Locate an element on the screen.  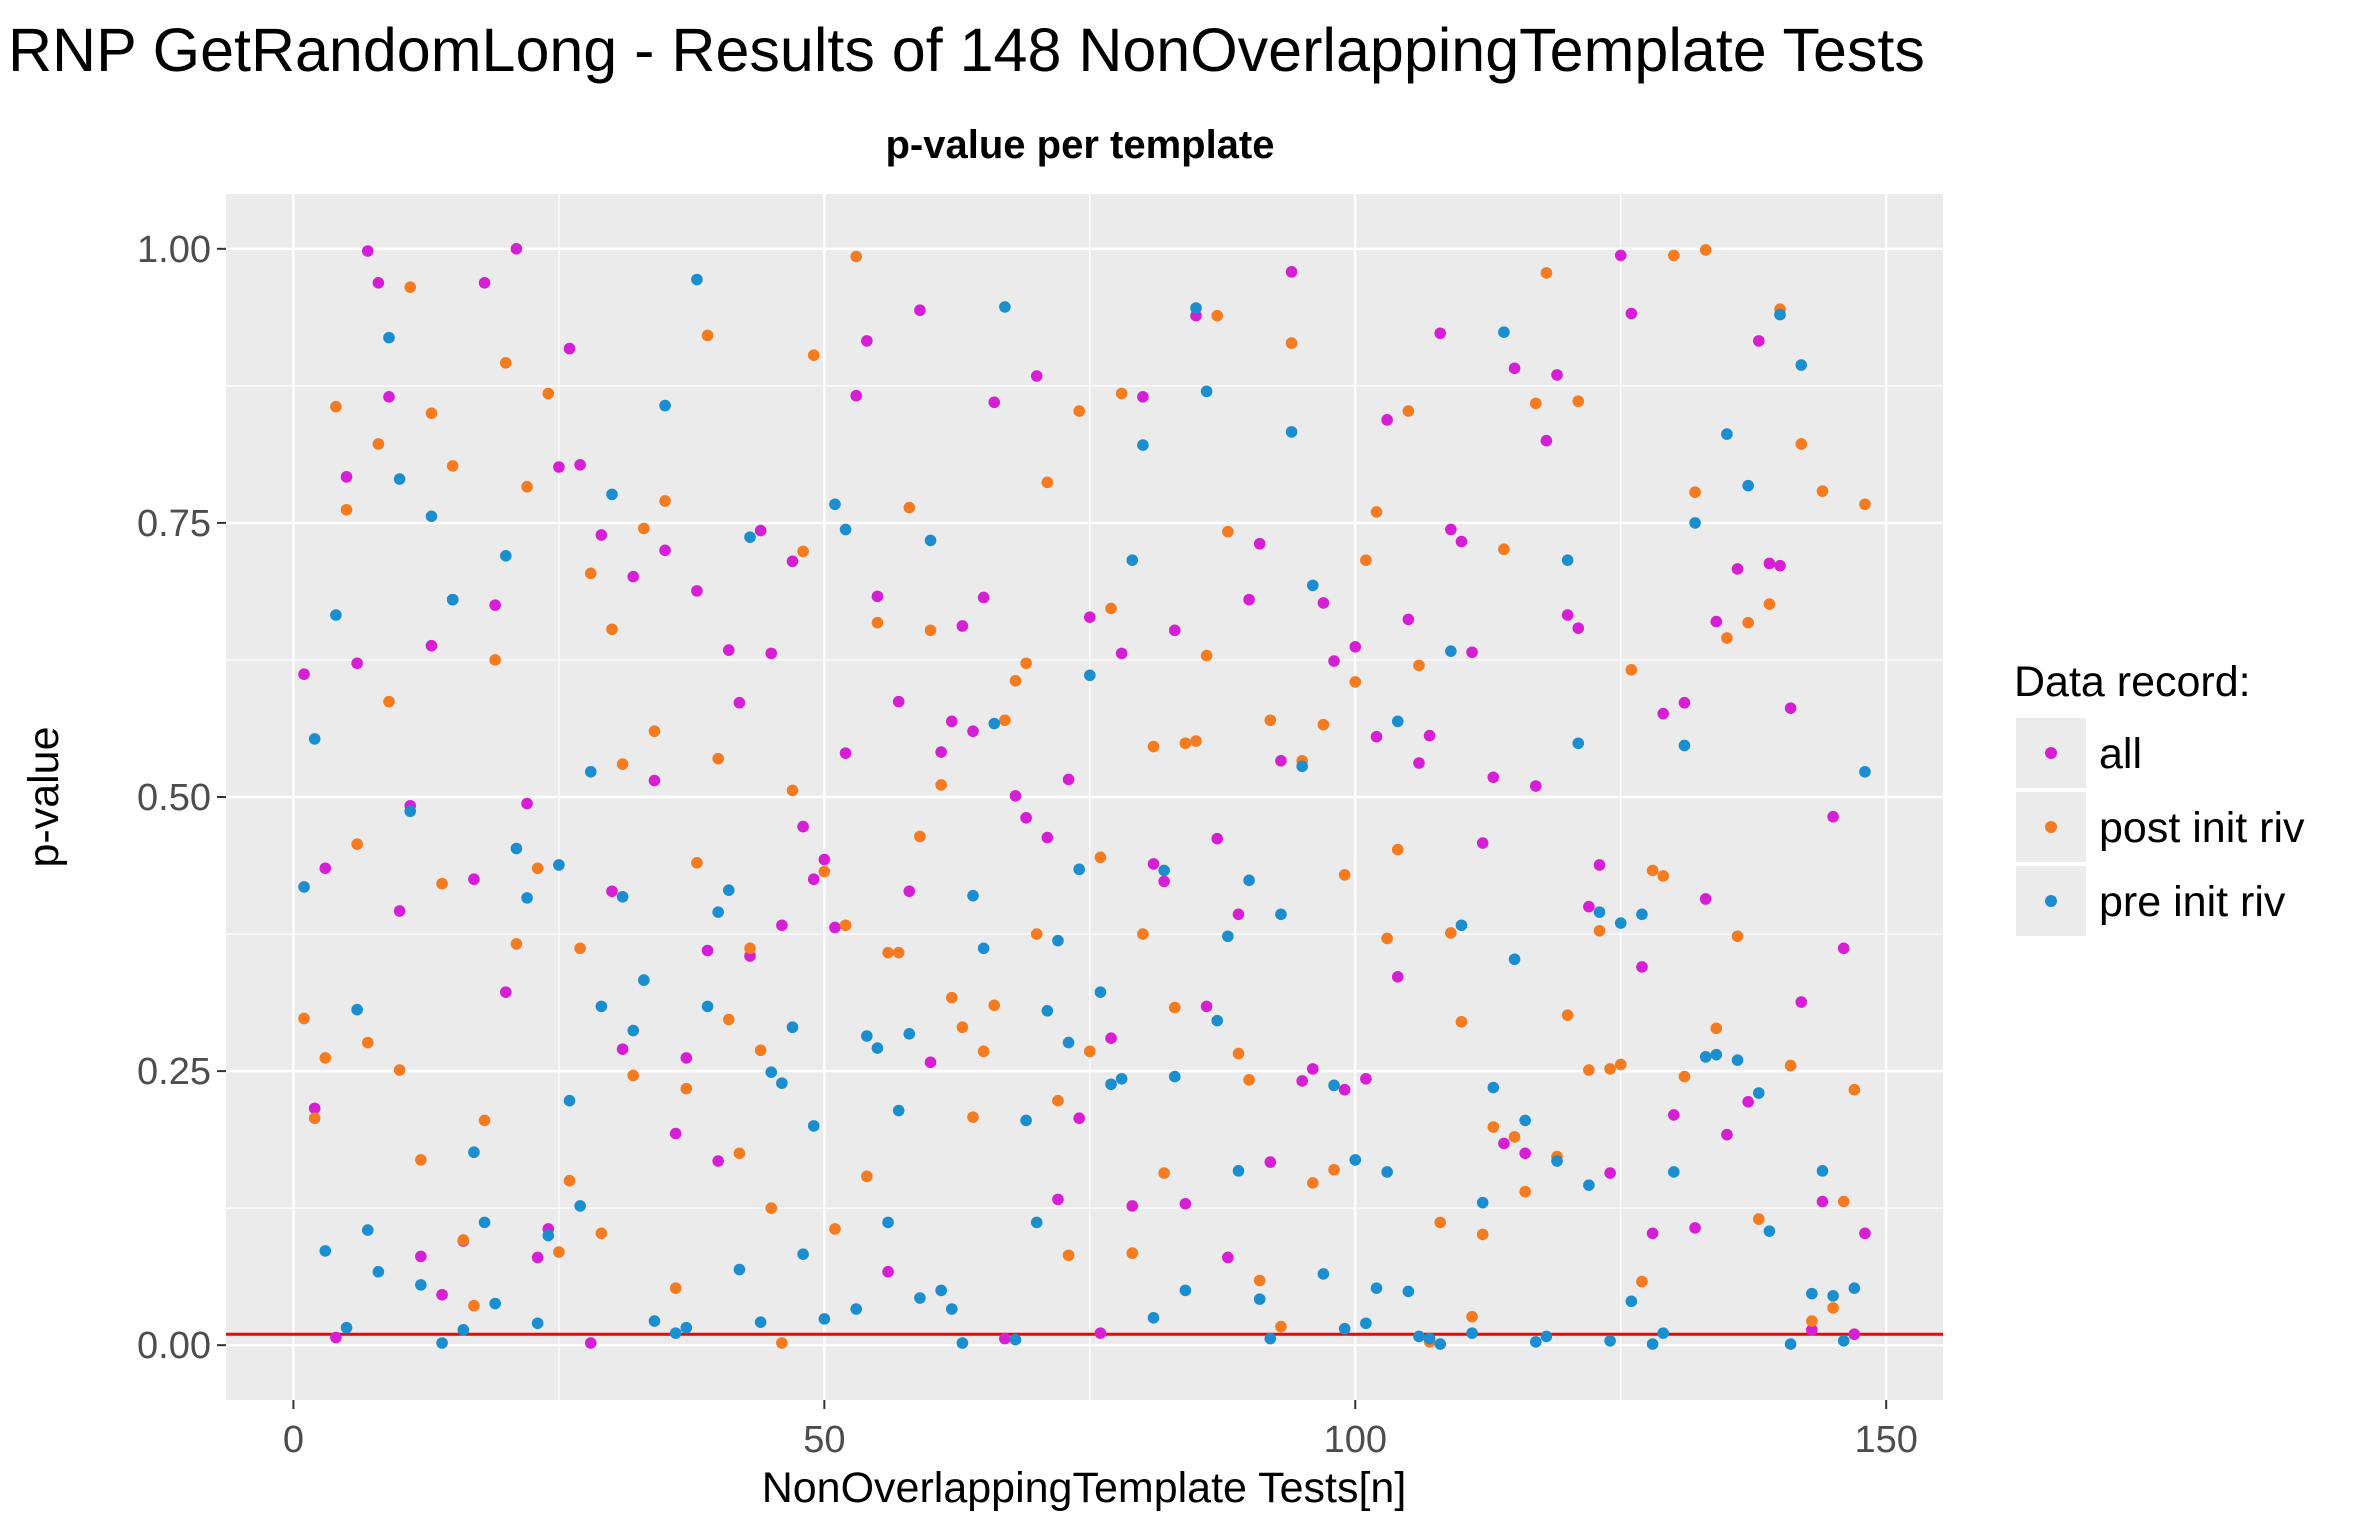
x-tick-label: 100 is located at coordinates (1355, 1440).